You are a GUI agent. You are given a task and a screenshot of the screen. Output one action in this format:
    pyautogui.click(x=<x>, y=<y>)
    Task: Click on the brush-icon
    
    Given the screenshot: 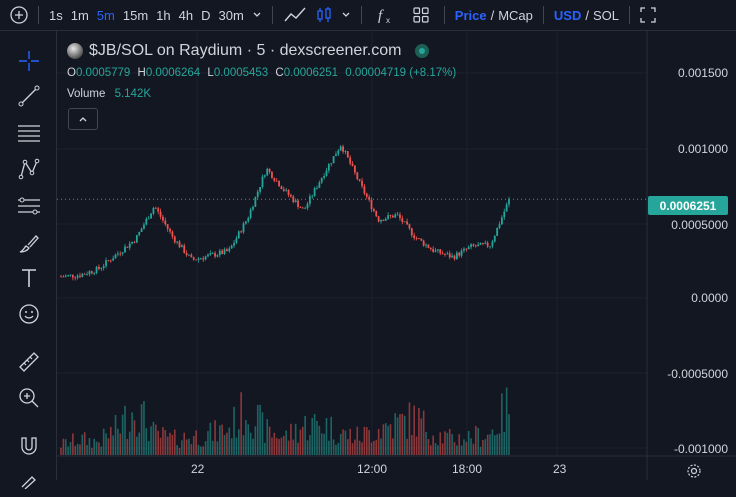 What is the action you would take?
    pyautogui.click(x=29, y=243)
    